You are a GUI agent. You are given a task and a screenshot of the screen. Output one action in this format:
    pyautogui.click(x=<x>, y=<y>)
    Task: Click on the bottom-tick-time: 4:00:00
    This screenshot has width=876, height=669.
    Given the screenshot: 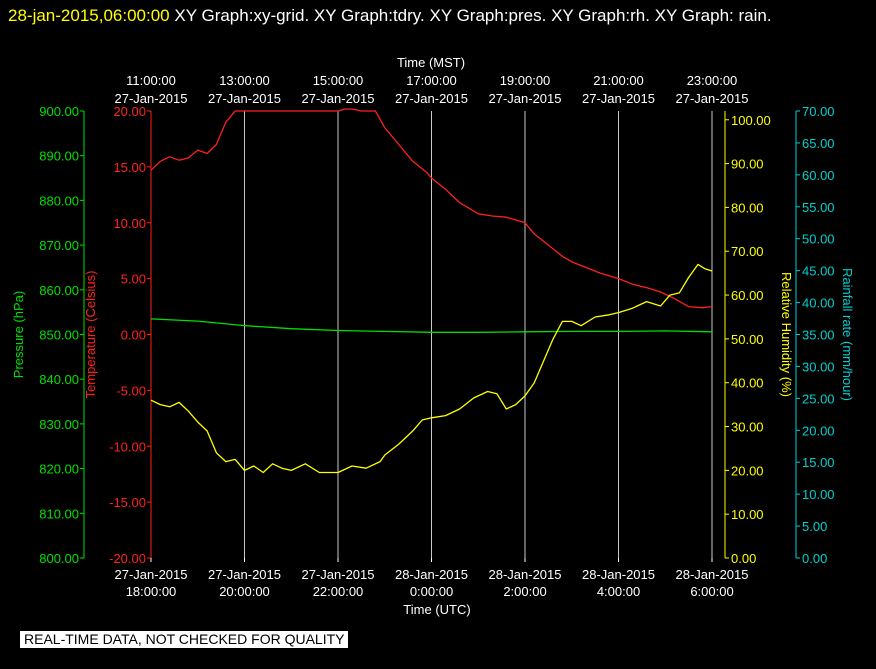 What is the action you would take?
    pyautogui.click(x=618, y=591)
    